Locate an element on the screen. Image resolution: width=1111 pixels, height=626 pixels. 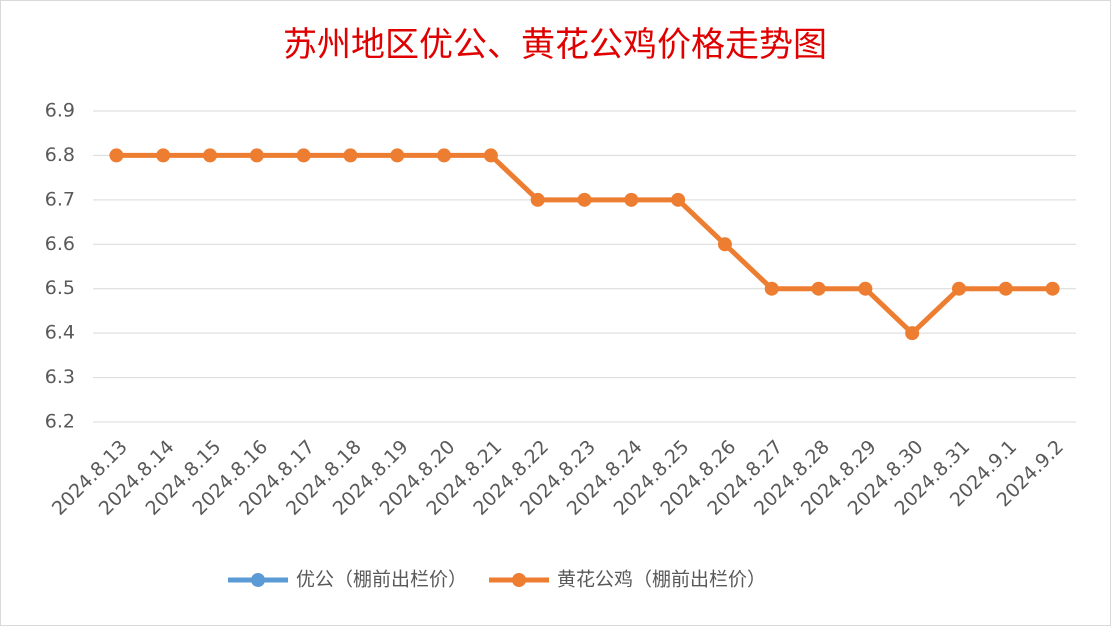
y-tick-label: 6.7 is located at coordinates (60, 199).